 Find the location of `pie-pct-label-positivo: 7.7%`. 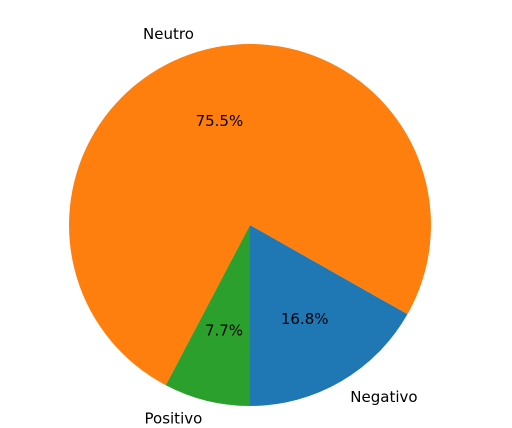

pie-pct-label-positivo: 7.7% is located at coordinates (224, 330).